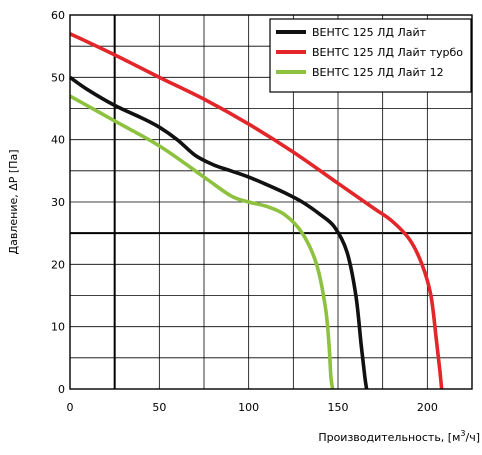 The image size is (482, 455). What do you see at coordinates (159, 407) in the screenshot?
I see `x-tick-label: 50` at bounding box center [159, 407].